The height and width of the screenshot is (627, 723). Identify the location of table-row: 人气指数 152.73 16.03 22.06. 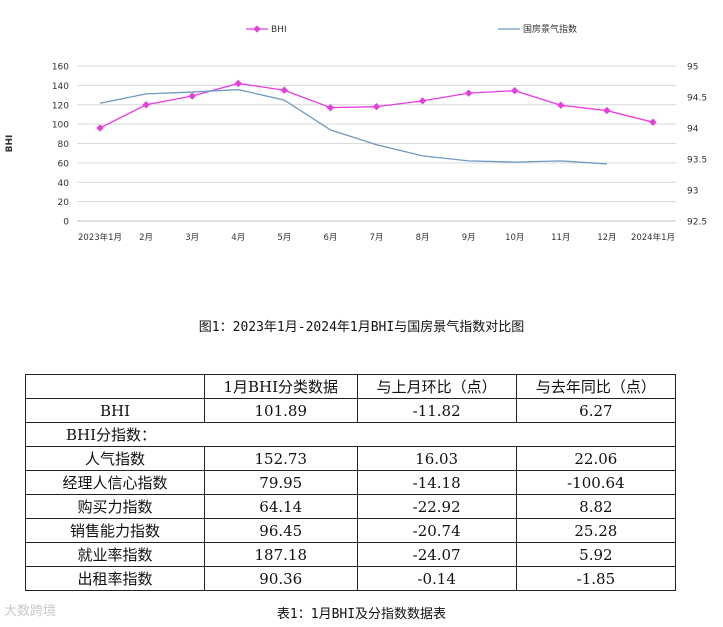
(351, 458).